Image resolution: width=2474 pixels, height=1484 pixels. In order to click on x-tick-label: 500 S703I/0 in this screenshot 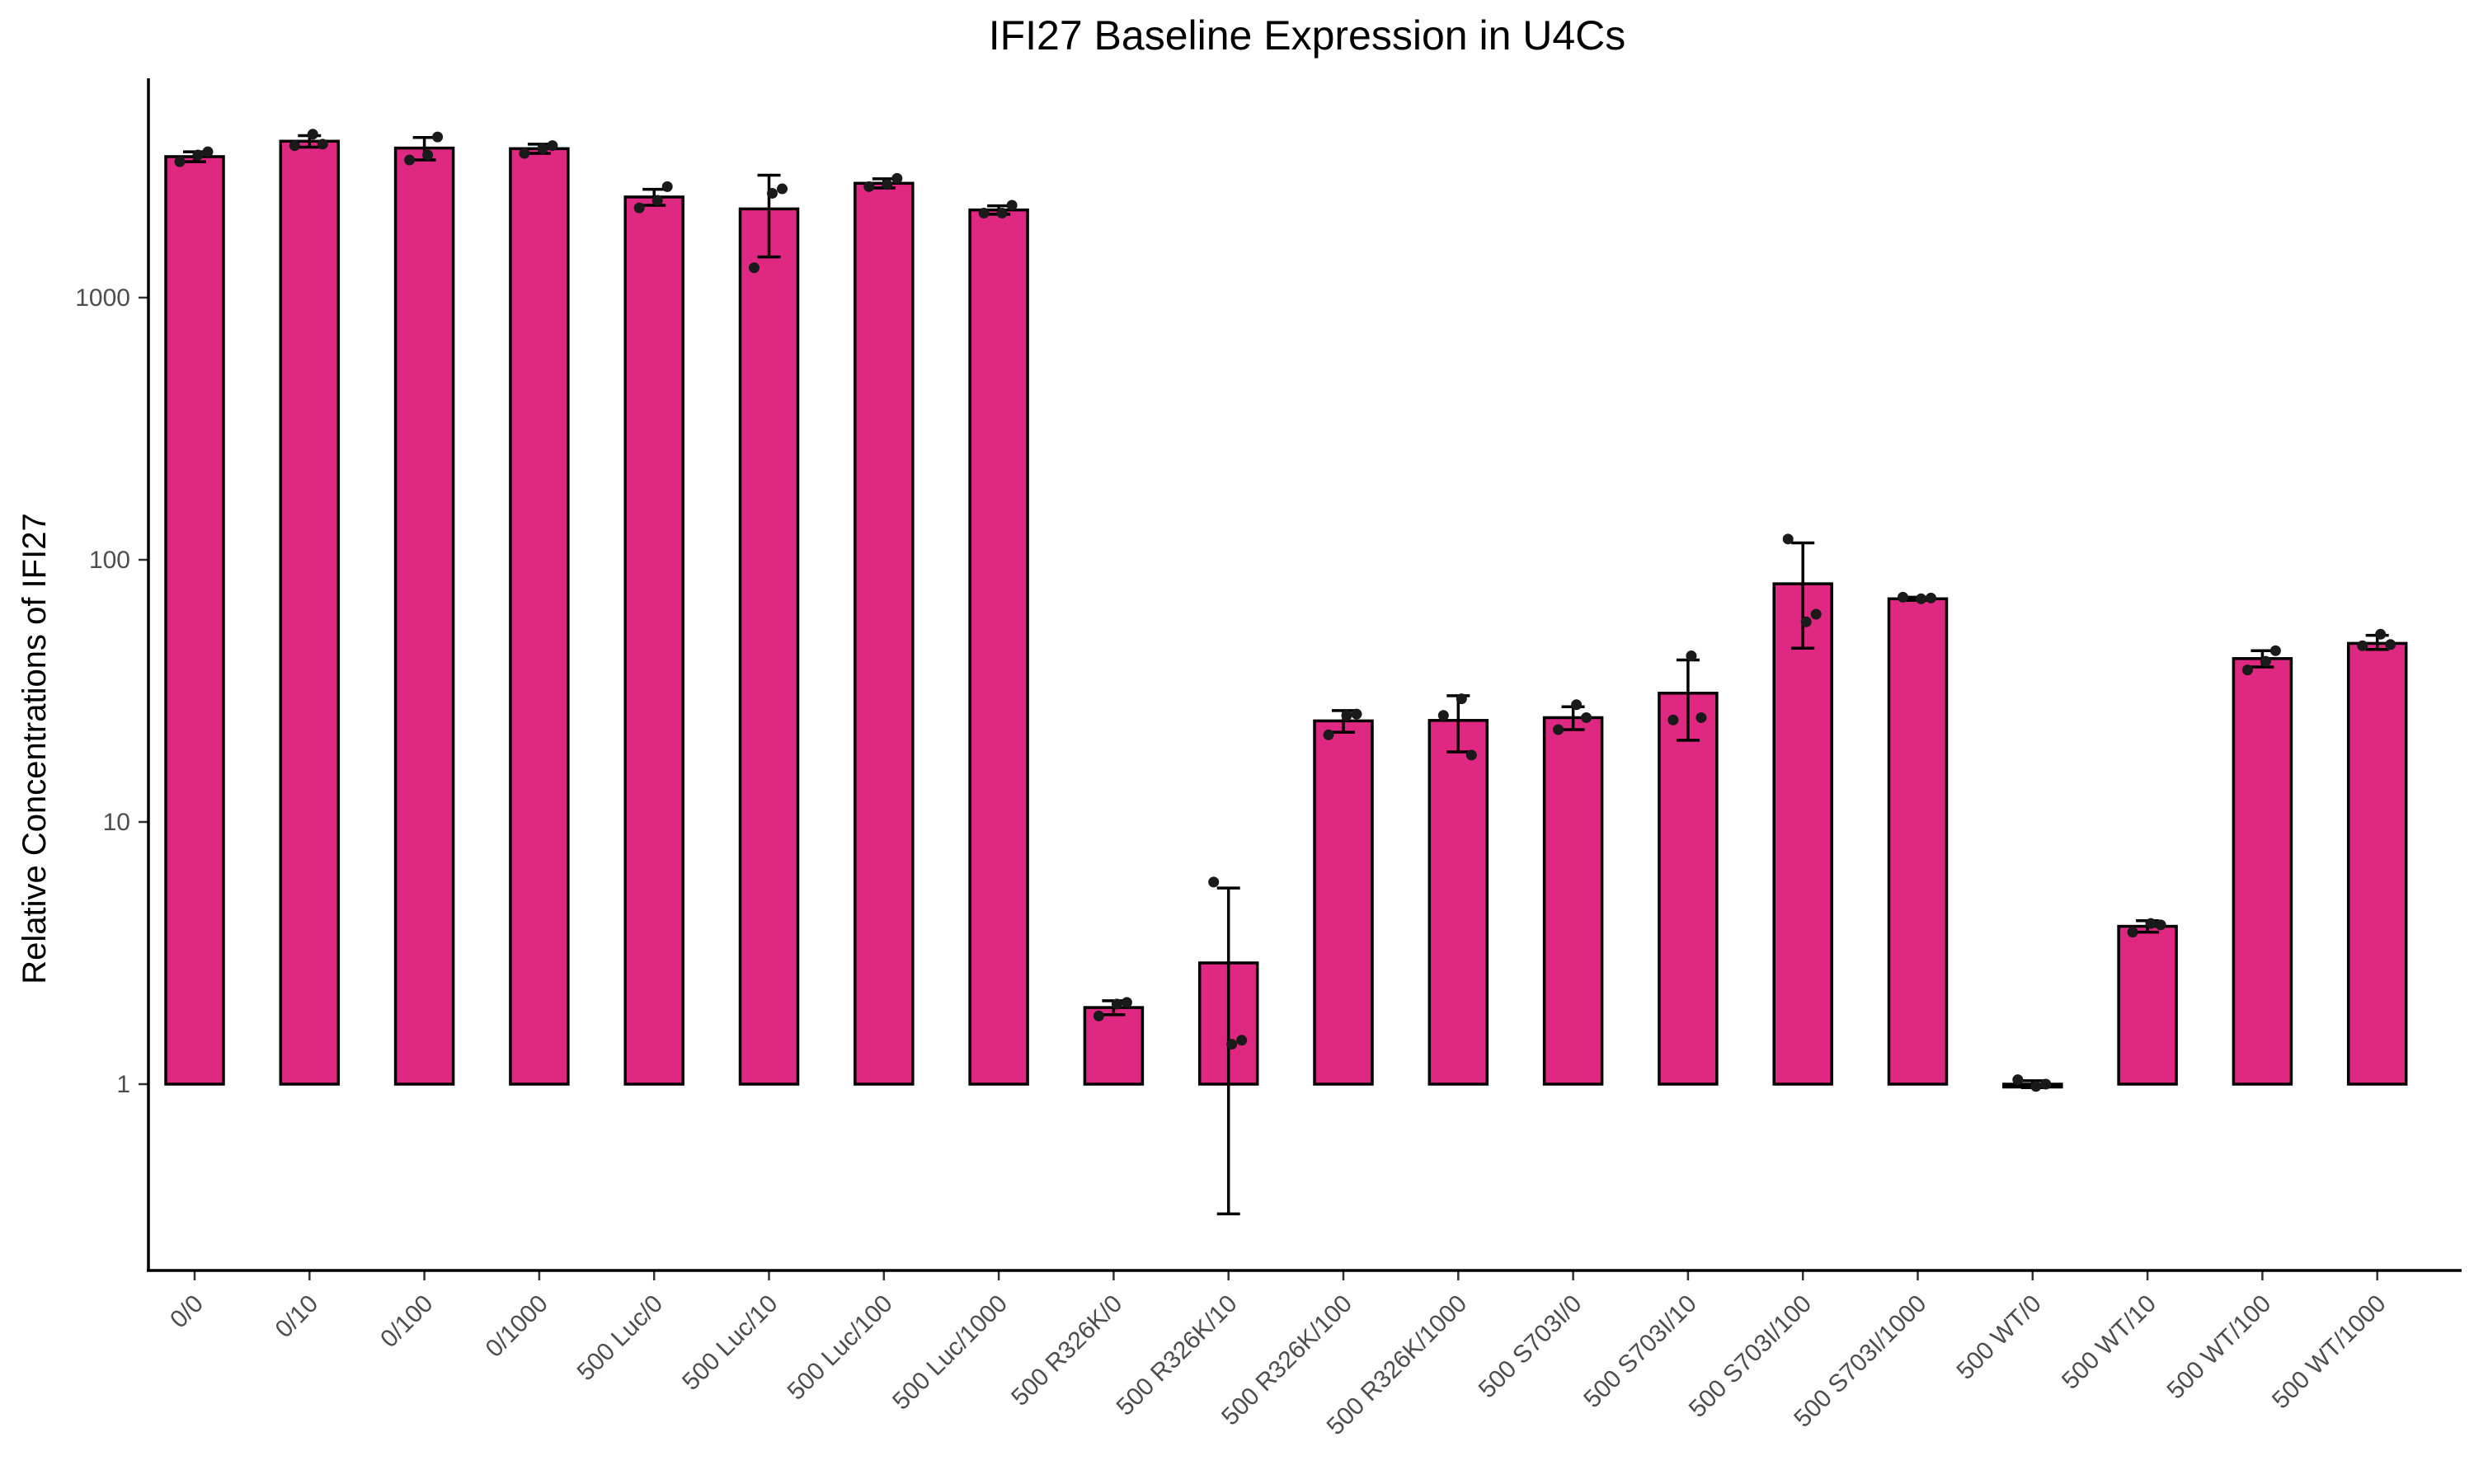, I will do `click(1530, 1347)`.